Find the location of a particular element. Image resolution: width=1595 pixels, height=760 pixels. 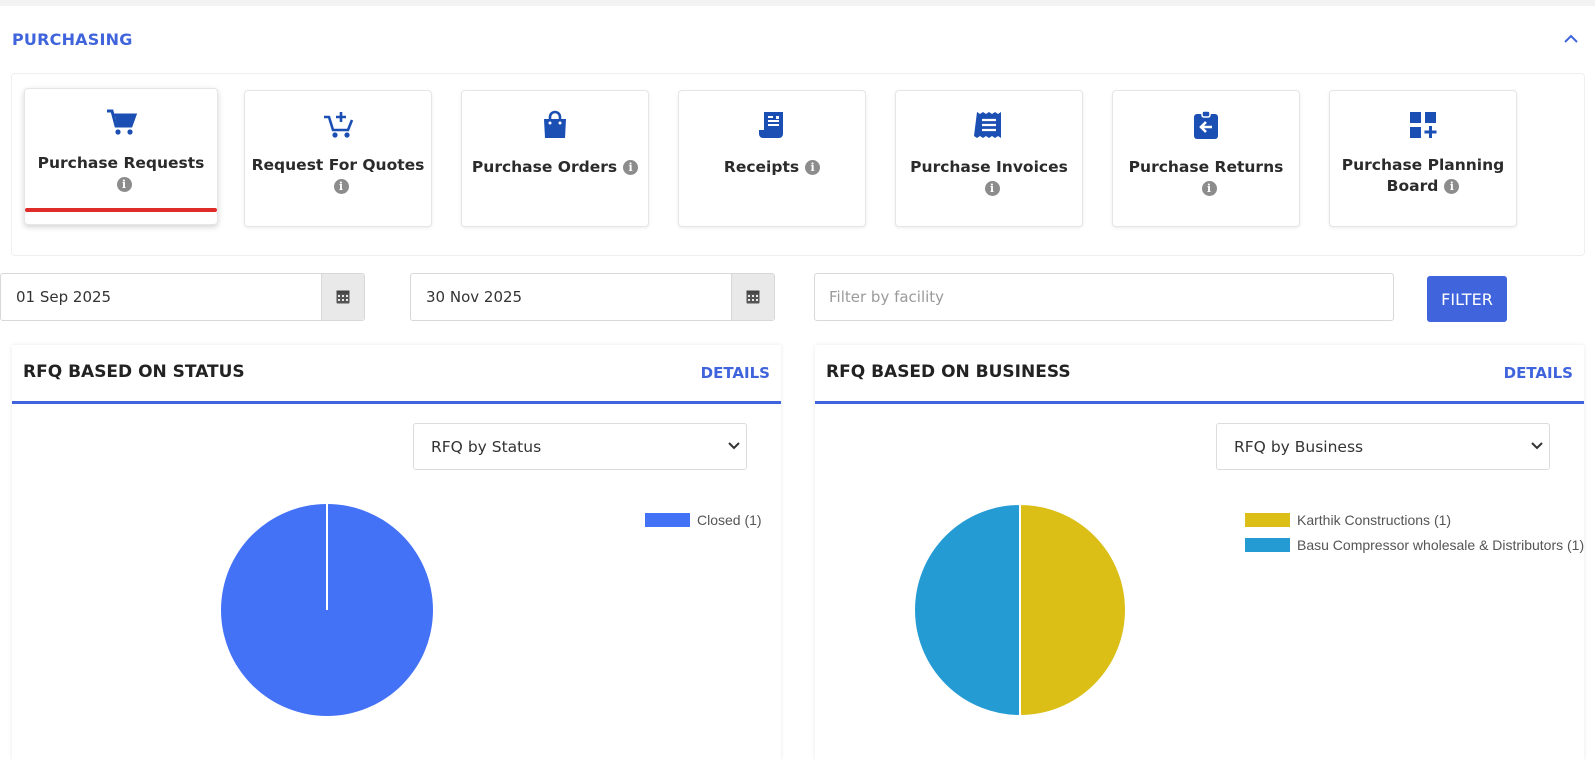

start-date-picker-button is located at coordinates (342, 297).